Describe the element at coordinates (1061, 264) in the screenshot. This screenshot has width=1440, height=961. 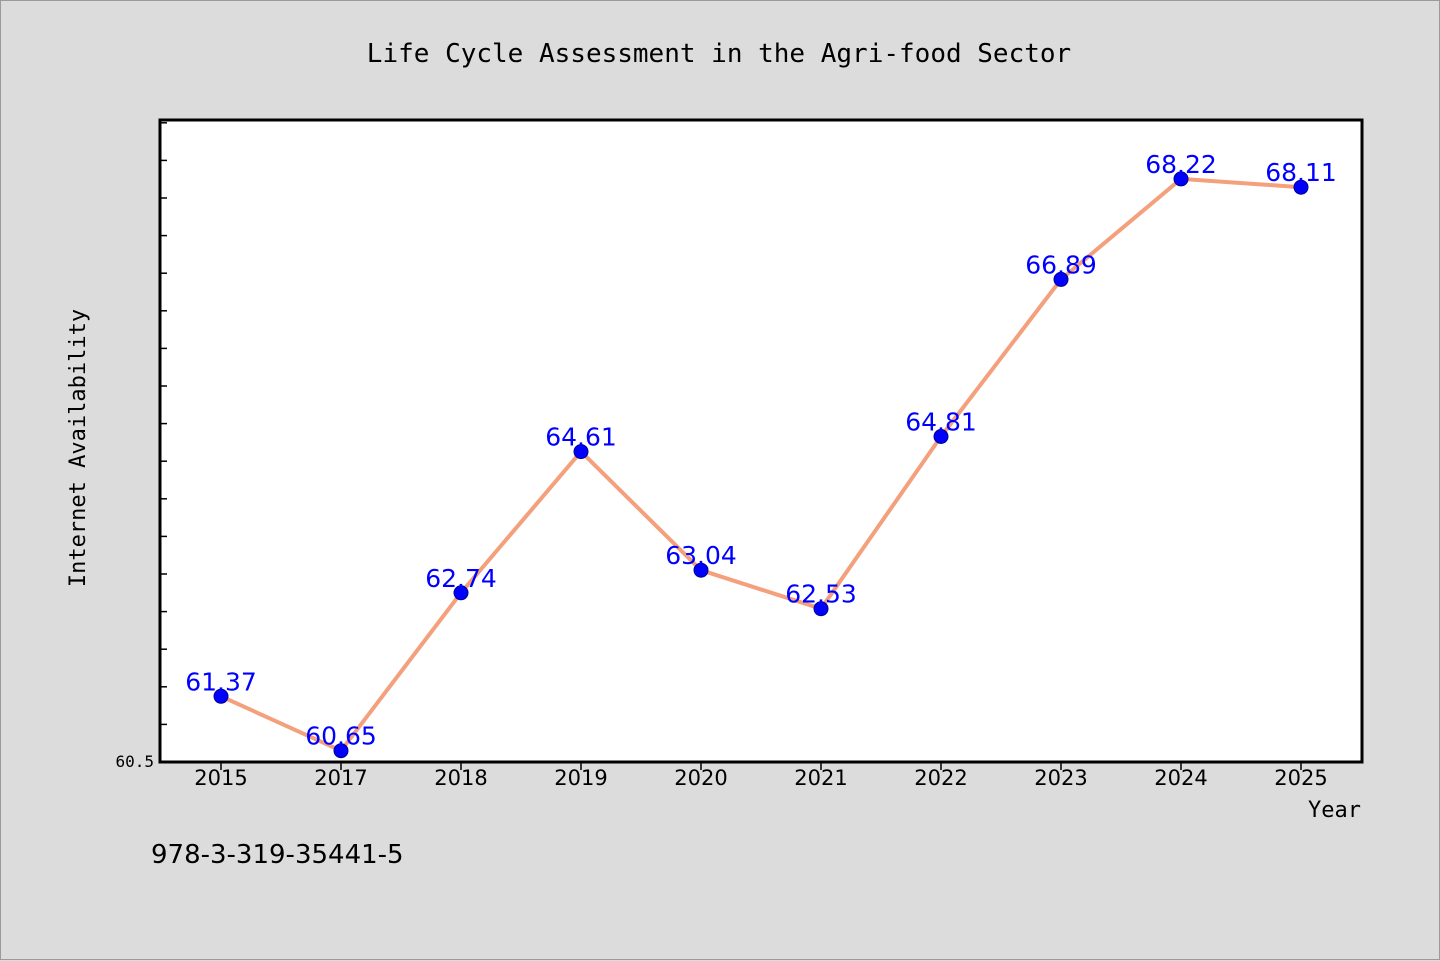
I see `data-label: 66.89` at that location.